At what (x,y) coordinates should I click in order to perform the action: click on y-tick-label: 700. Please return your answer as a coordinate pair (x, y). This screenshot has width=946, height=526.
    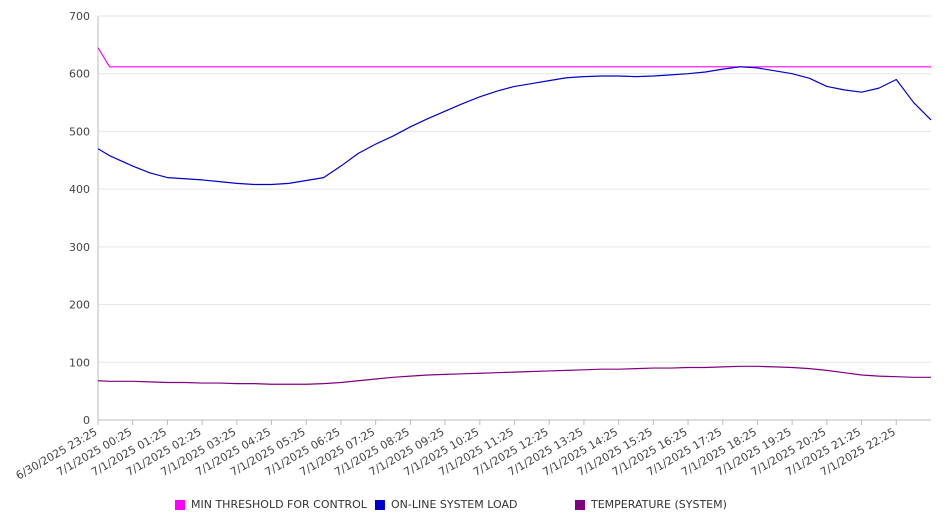
    Looking at the image, I should click on (79, 16).